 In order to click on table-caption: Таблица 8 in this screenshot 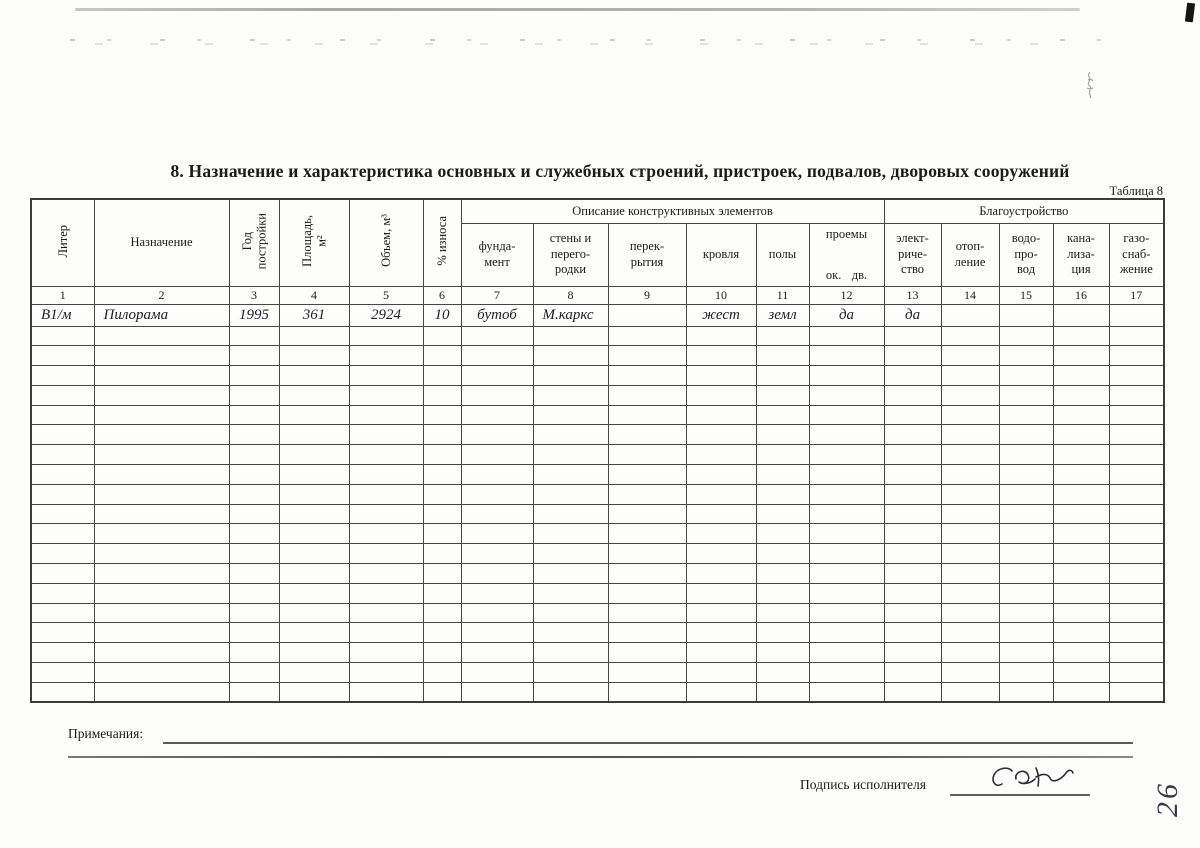, I will do `click(1136, 191)`.